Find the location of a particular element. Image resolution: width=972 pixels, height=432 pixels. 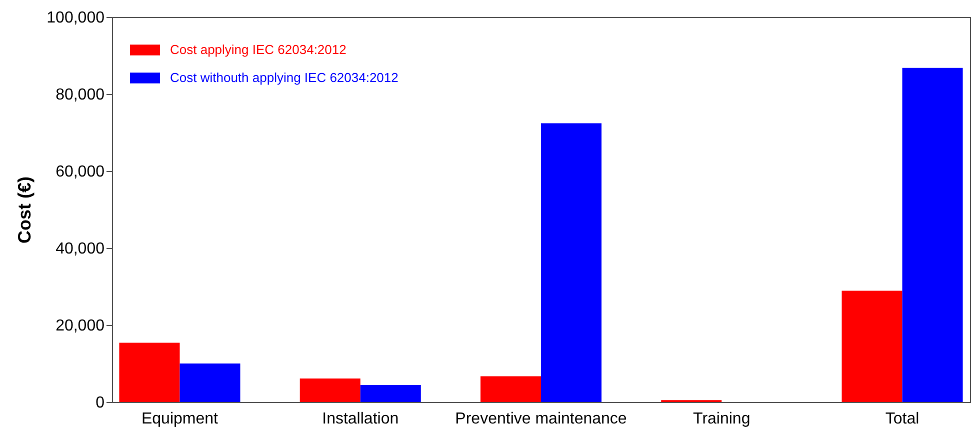

legend-label: Cost applying IEC 62034:2012 is located at coordinates (258, 49).